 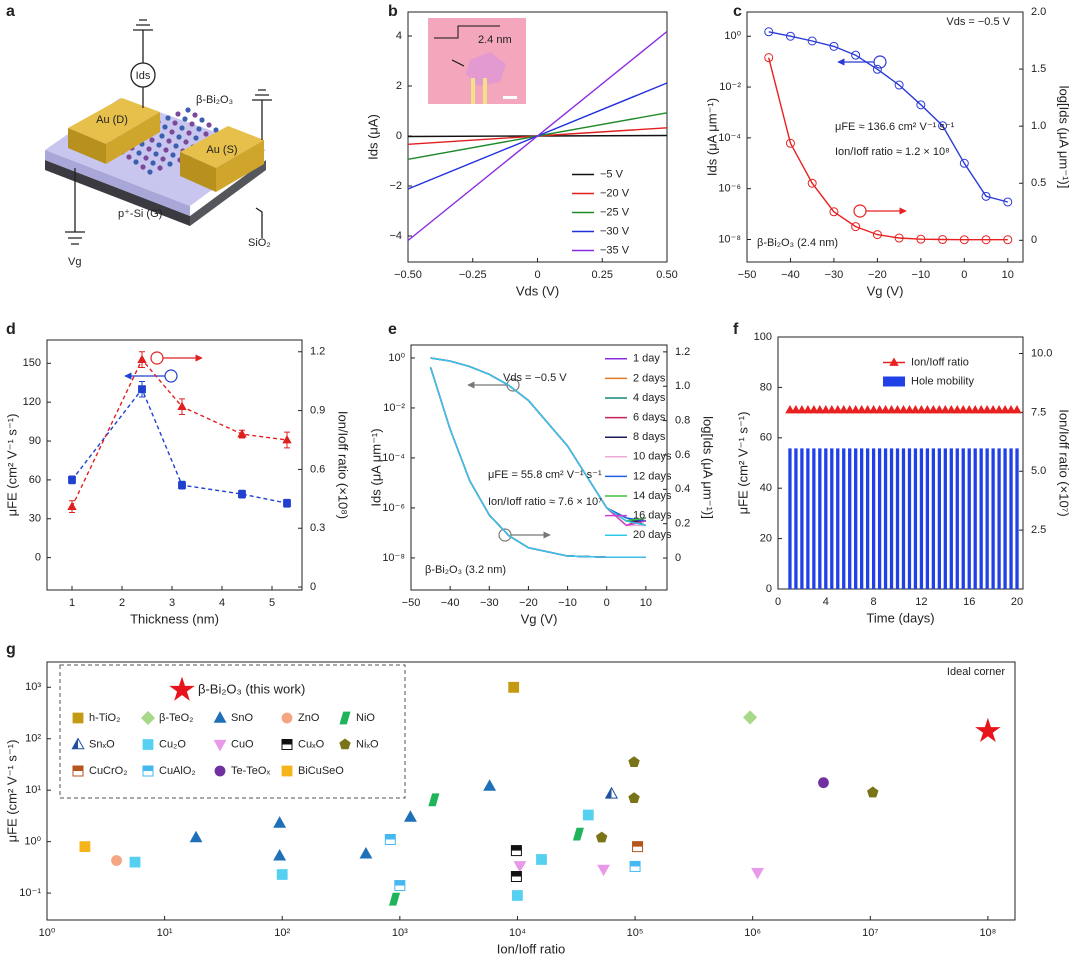 I want to click on x-axis-label: Thickness (nm), so click(x=174, y=618).